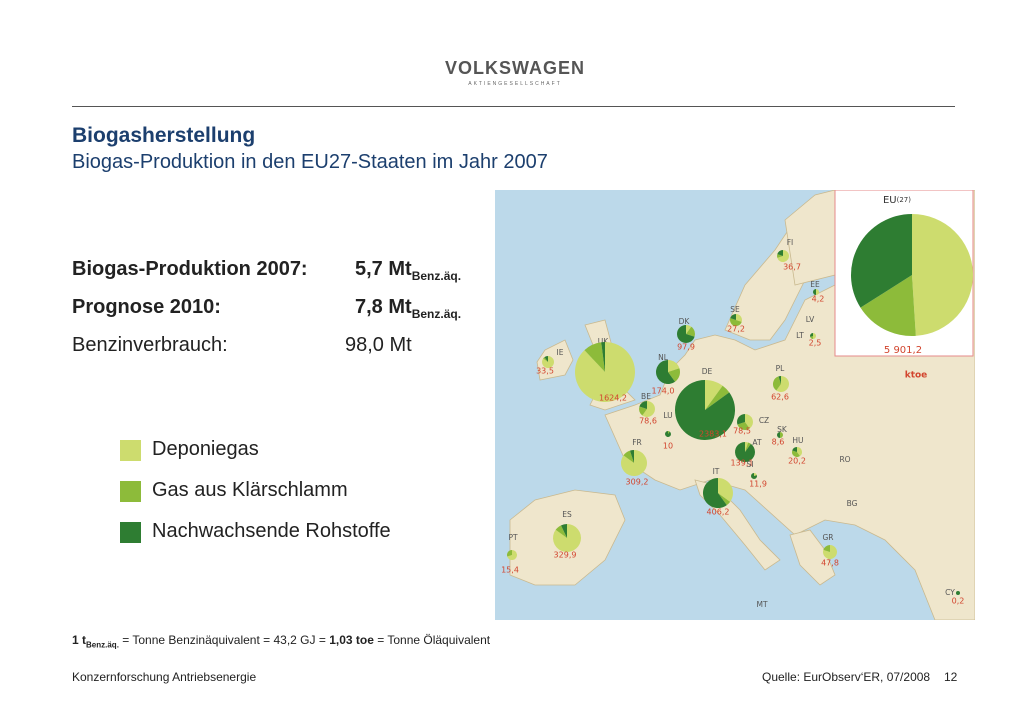 The image size is (1030, 728). Describe the element at coordinates (637, 482) in the screenshot. I see `country-value: 309,2` at that location.